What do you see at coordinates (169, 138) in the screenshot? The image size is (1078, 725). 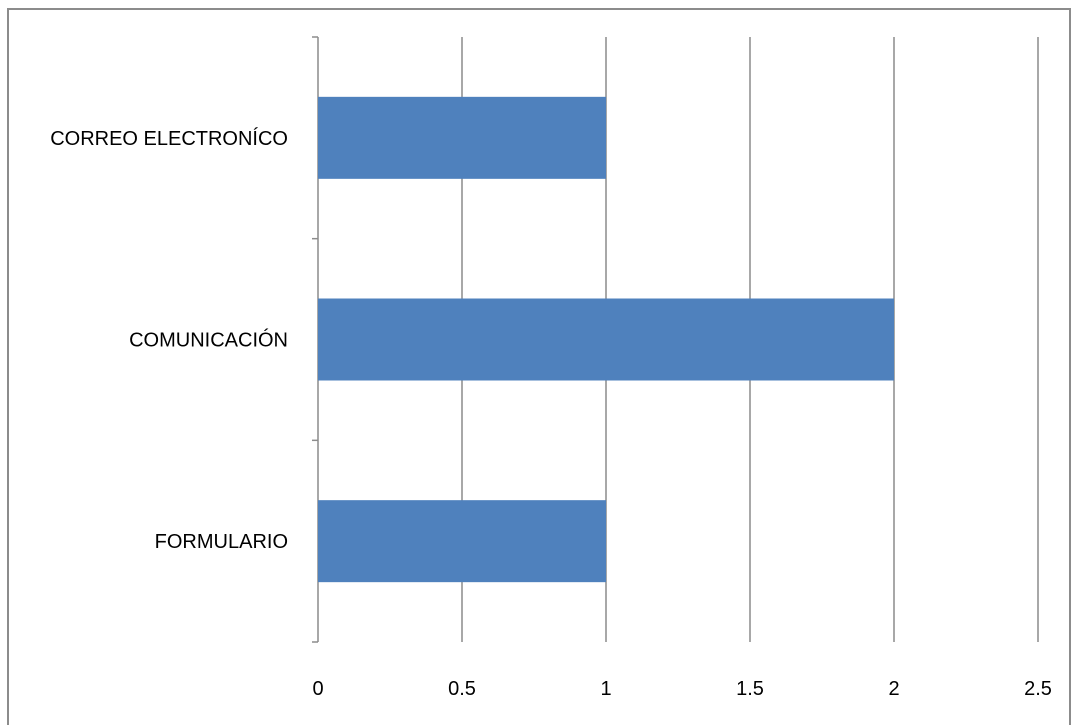 I see `category-label-2: CORREO ELECTRONÍCO` at bounding box center [169, 138].